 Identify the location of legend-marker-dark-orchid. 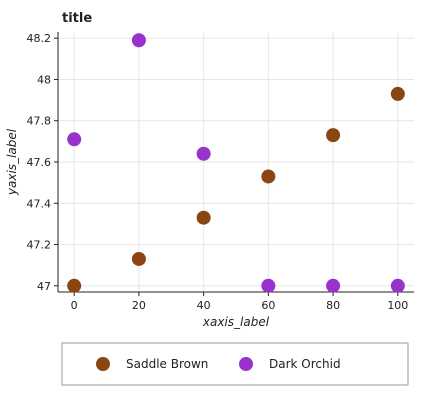
(246, 364).